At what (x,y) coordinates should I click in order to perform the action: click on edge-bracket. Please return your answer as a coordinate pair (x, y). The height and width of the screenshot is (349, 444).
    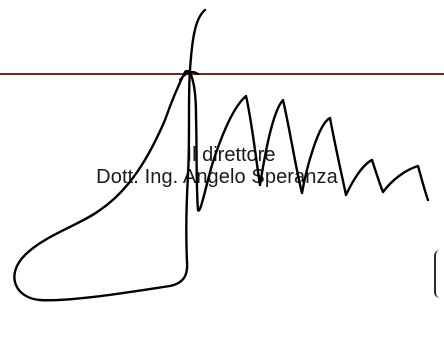
    Looking at the image, I should click on (439, 274).